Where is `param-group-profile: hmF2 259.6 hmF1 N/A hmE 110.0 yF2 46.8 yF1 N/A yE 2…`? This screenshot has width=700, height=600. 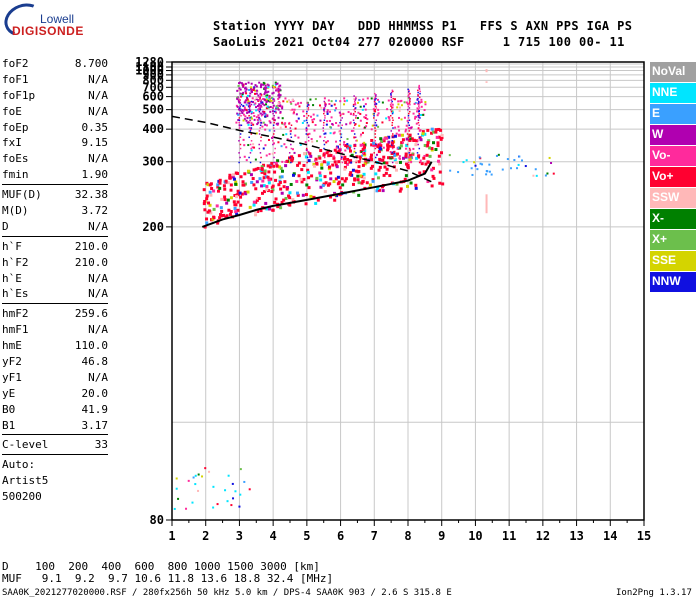
param-group-profile: hmF2 259.6 hmF1 N/A hmE 110.0 yF2 46.8 yF1 N/A yE 2… is located at coordinates (55, 369).